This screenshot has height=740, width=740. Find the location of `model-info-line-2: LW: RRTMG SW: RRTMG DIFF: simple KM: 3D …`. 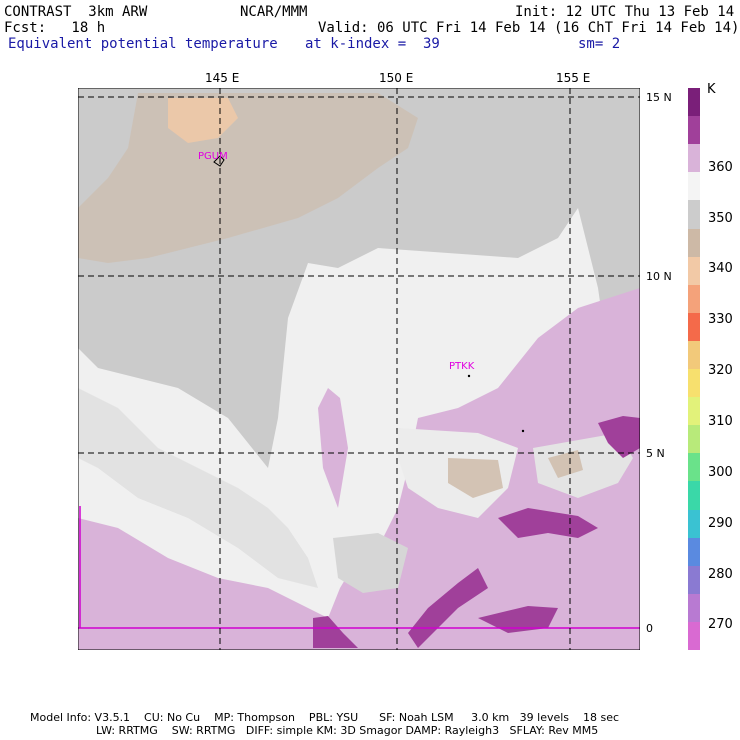

model-info-line-2: LW: RRTMG SW: RRTMG DIFF: simple KM: 3D … is located at coordinates (347, 730).